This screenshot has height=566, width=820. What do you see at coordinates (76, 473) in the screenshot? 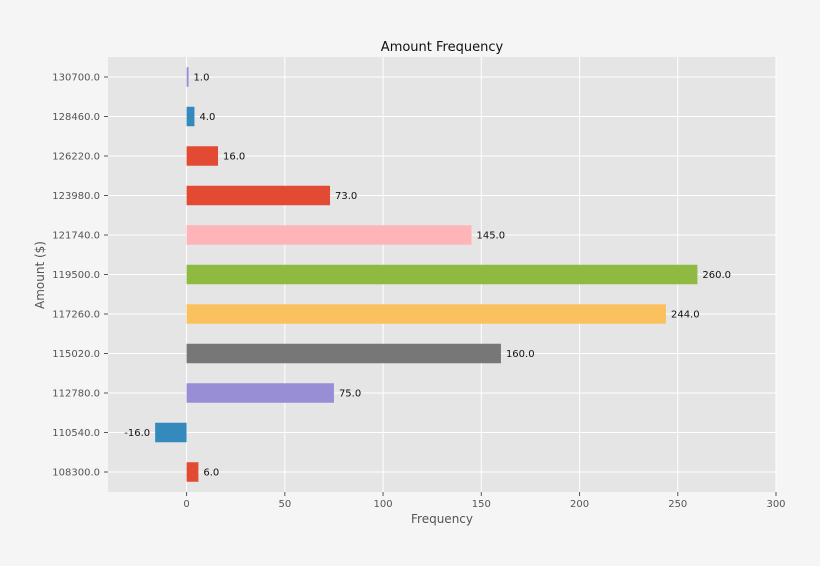
I see `y-tick-label: 108300.0` at bounding box center [76, 473].